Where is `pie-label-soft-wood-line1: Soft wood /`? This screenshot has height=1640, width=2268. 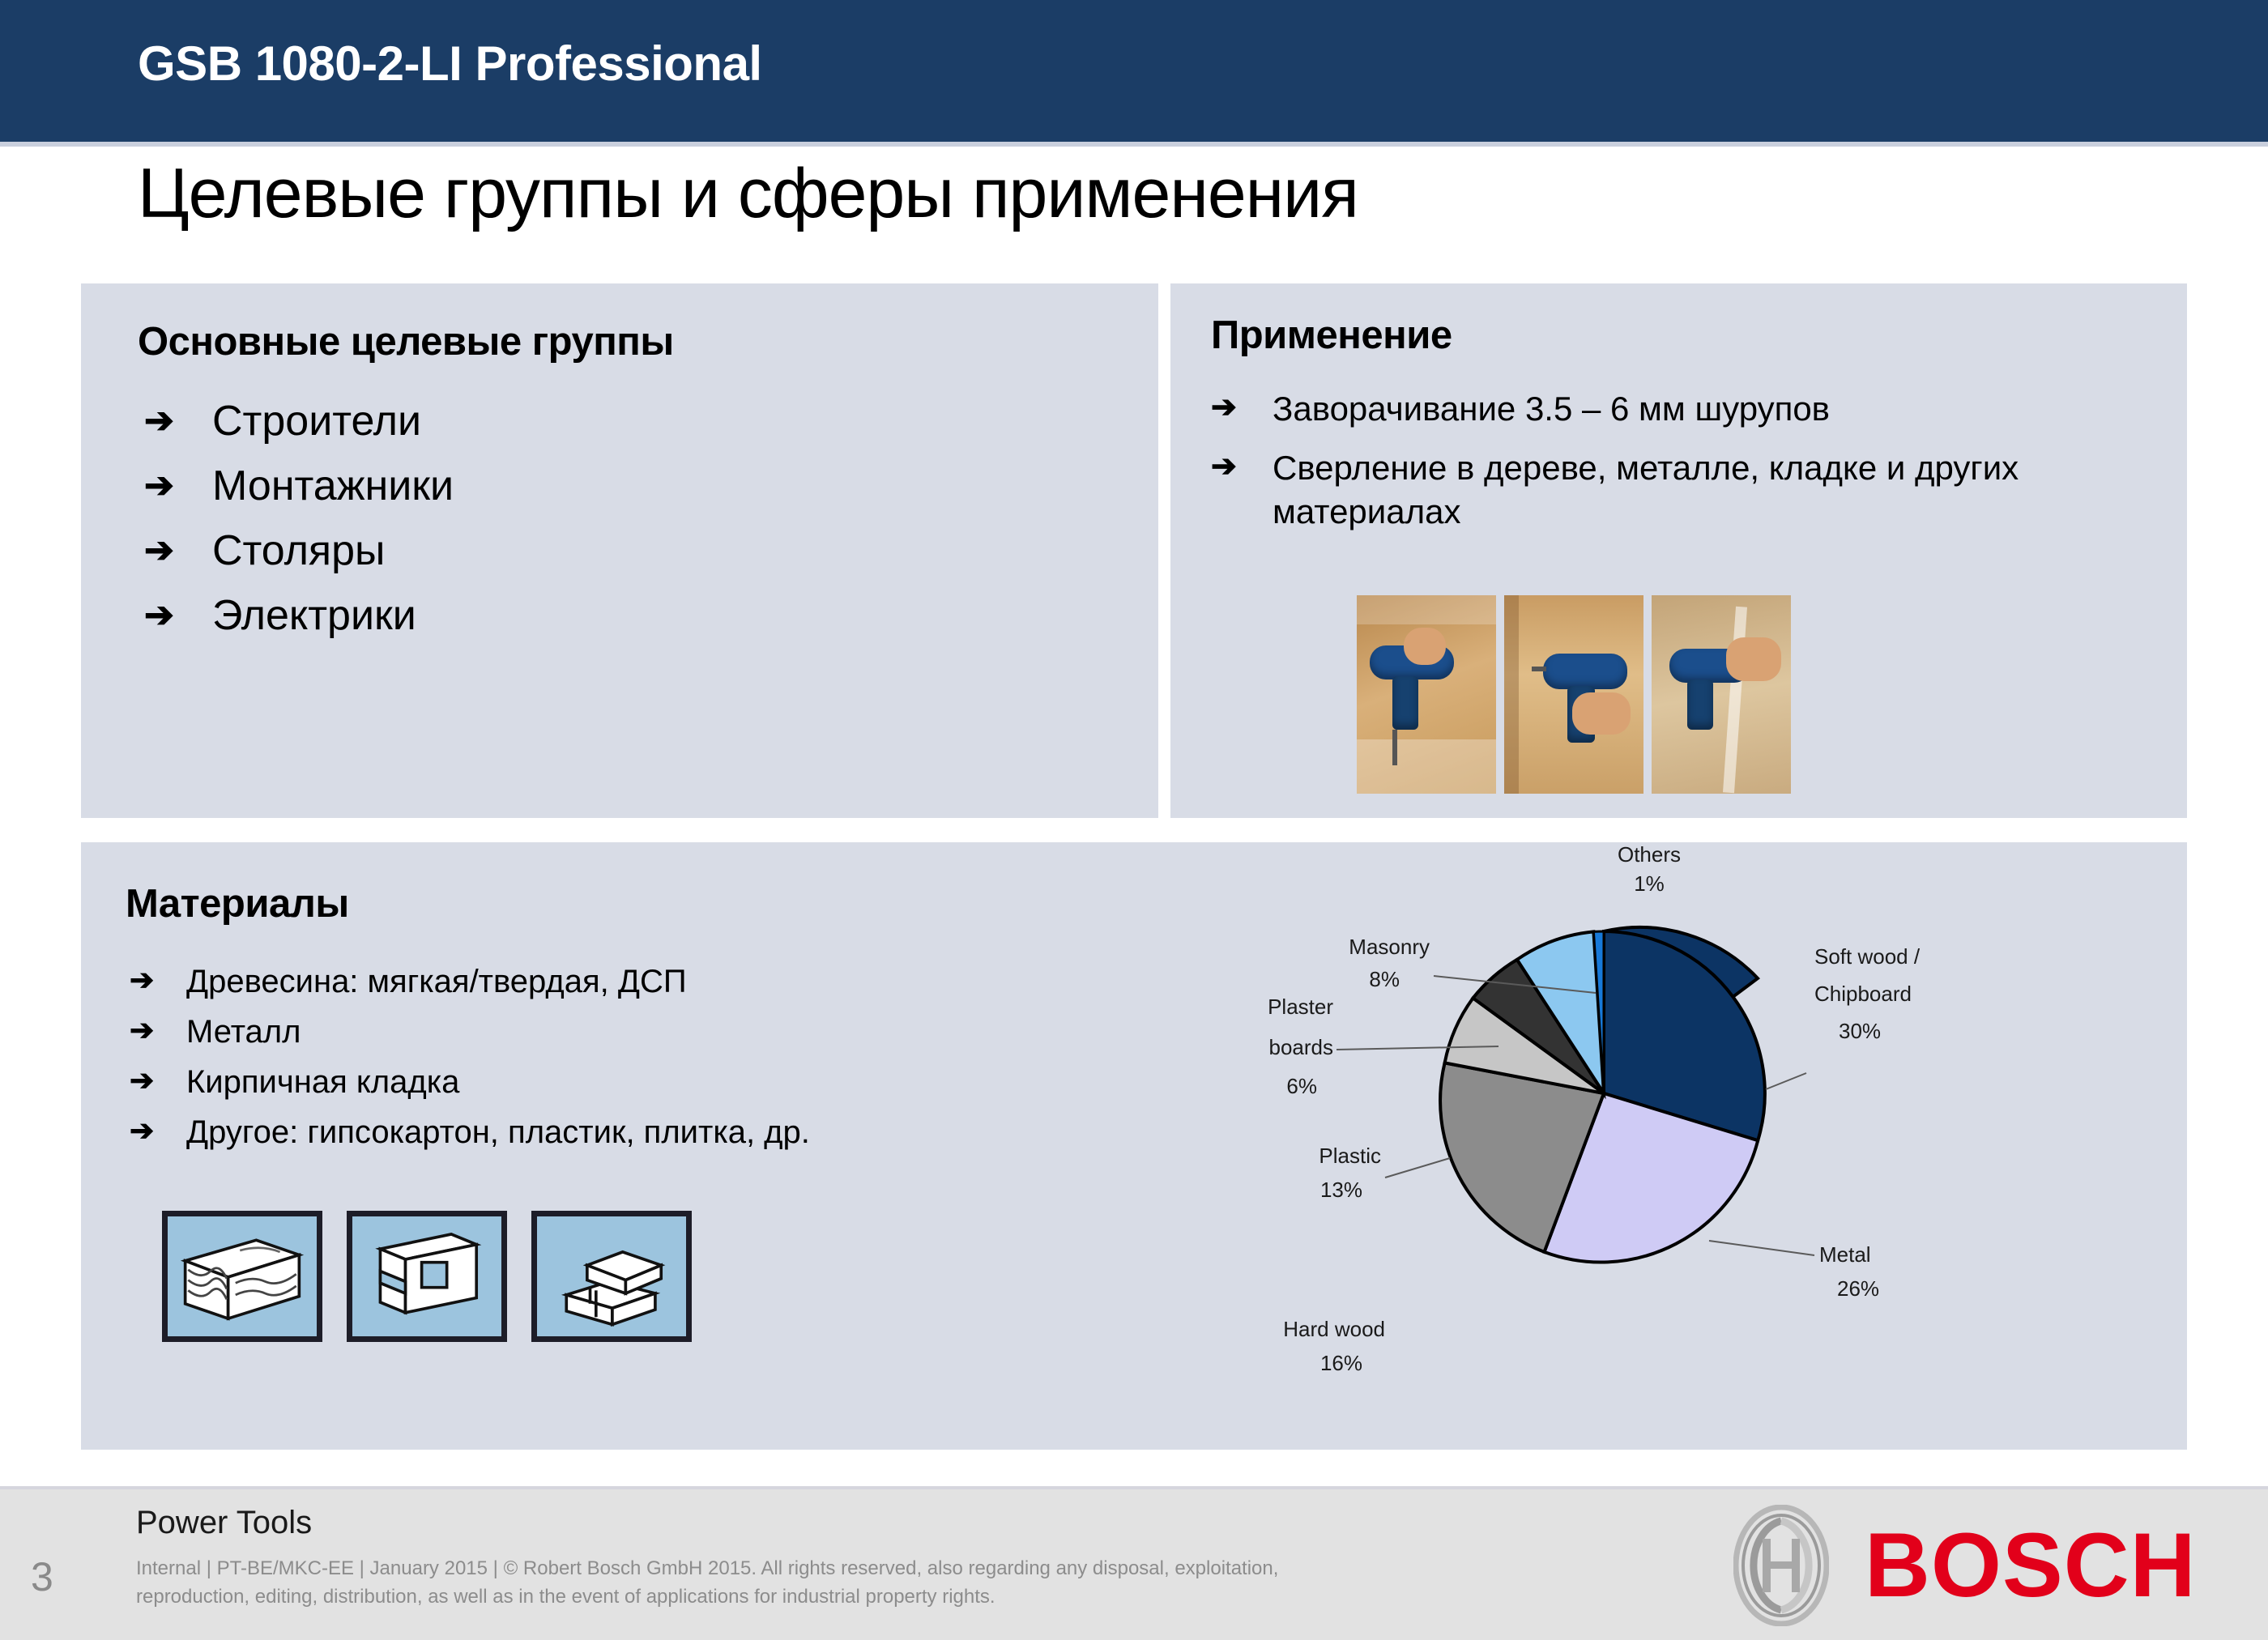 pie-label-soft-wood-line1: Soft wood / is located at coordinates (1867, 956).